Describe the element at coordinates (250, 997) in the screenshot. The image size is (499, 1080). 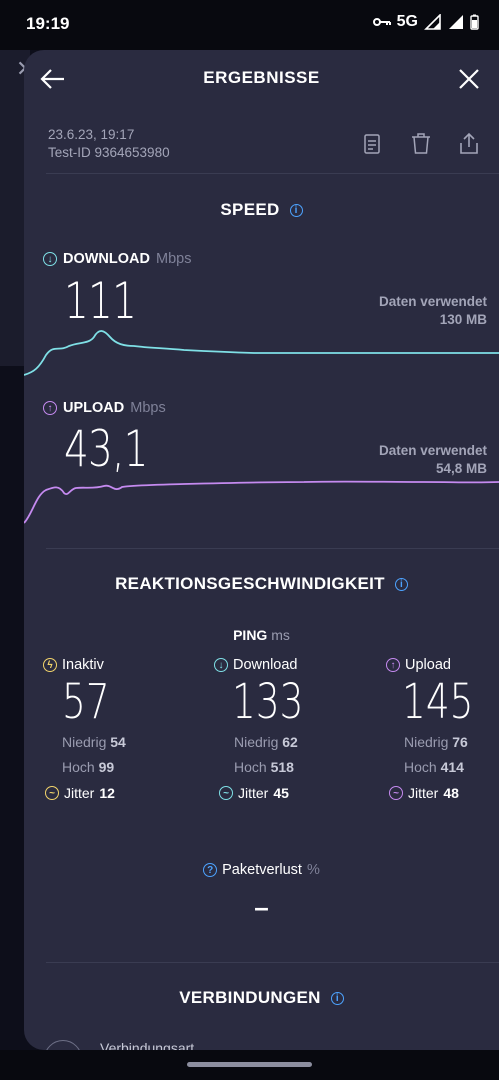
I see `connections-title: VERBINDUNGEN` at that location.